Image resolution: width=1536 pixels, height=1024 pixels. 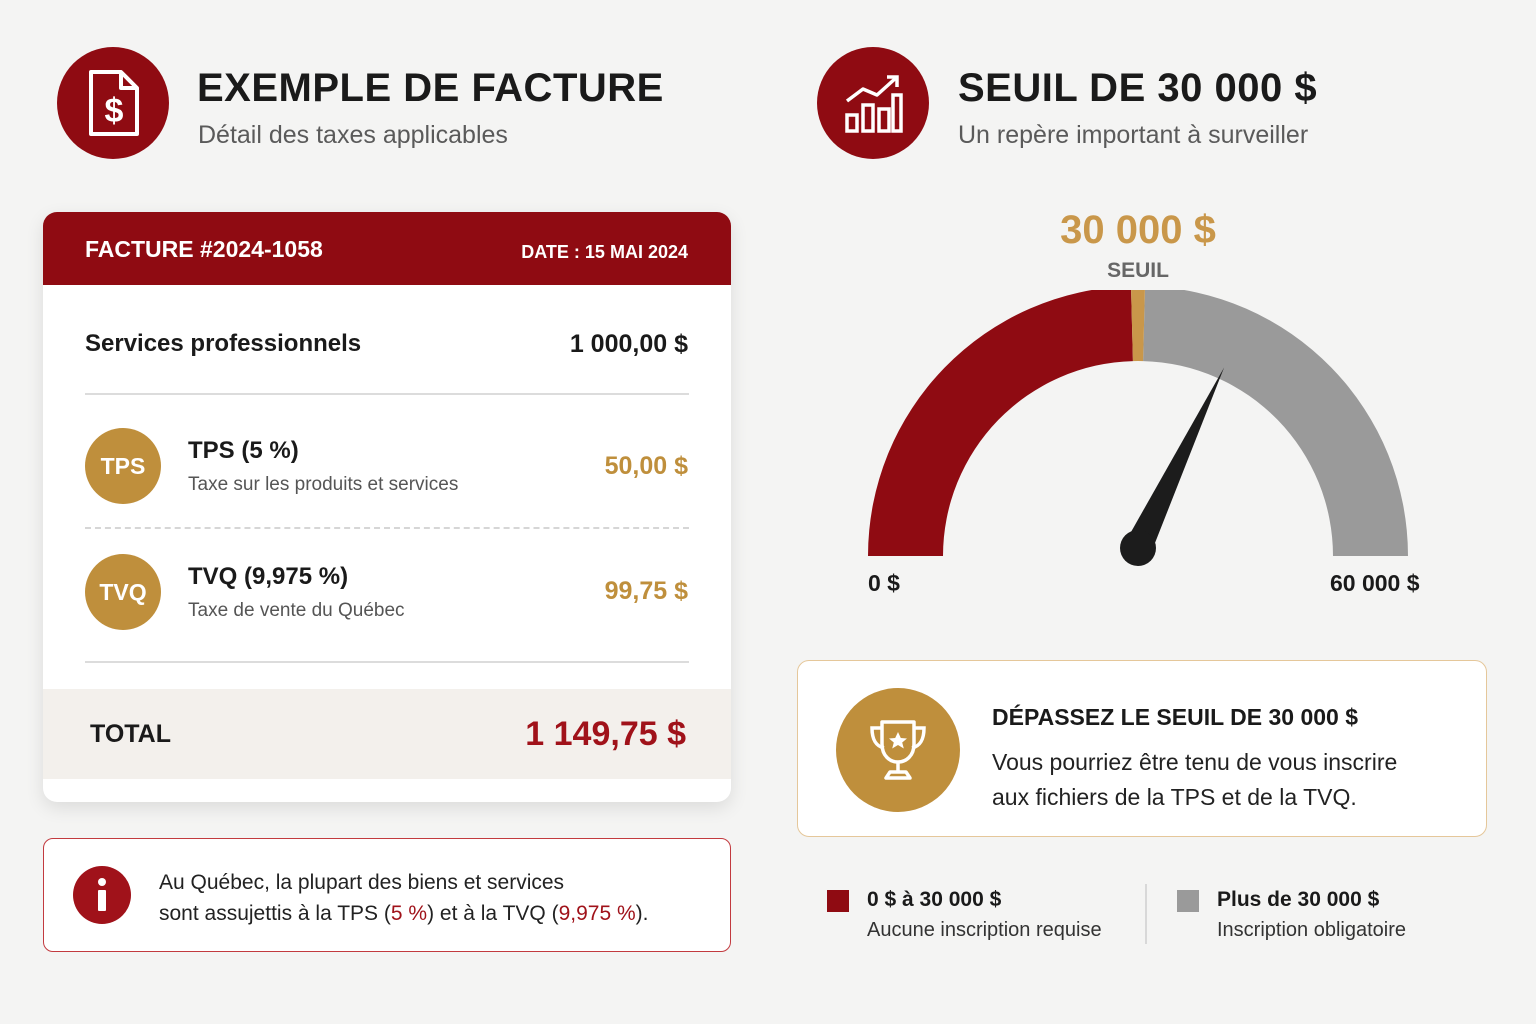 I want to click on invoice-section-icon-circle: $, so click(x=113, y=103).